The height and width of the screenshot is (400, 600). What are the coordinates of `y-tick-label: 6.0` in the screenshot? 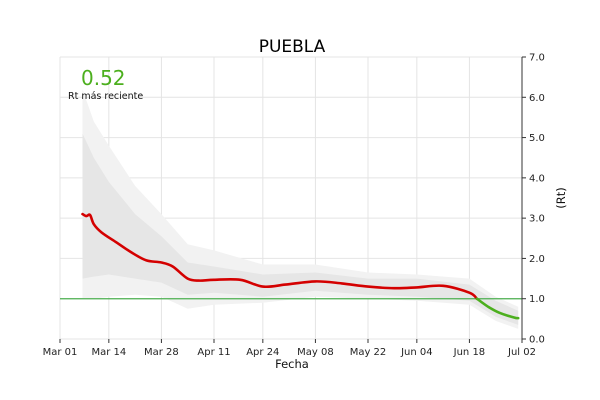 It's located at (537, 98).